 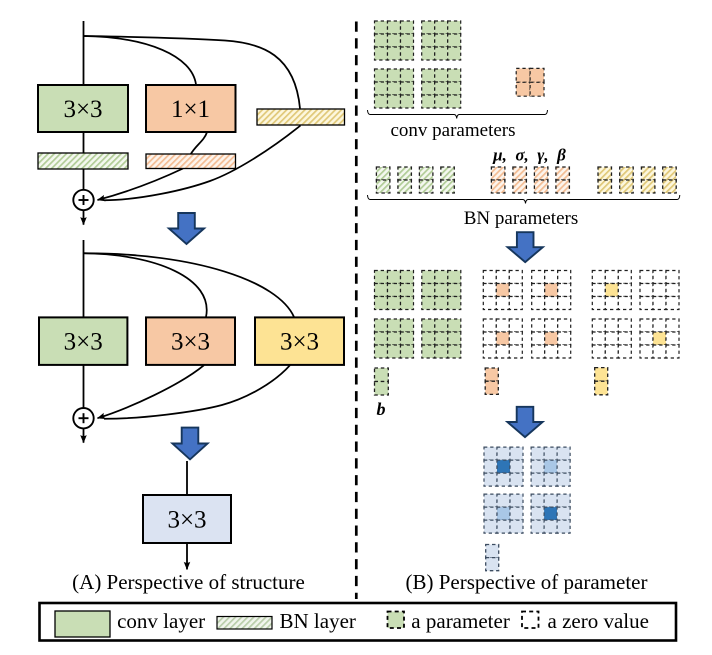 What do you see at coordinates (460, 621) in the screenshot?
I see `svg-text: a parameter` at bounding box center [460, 621].